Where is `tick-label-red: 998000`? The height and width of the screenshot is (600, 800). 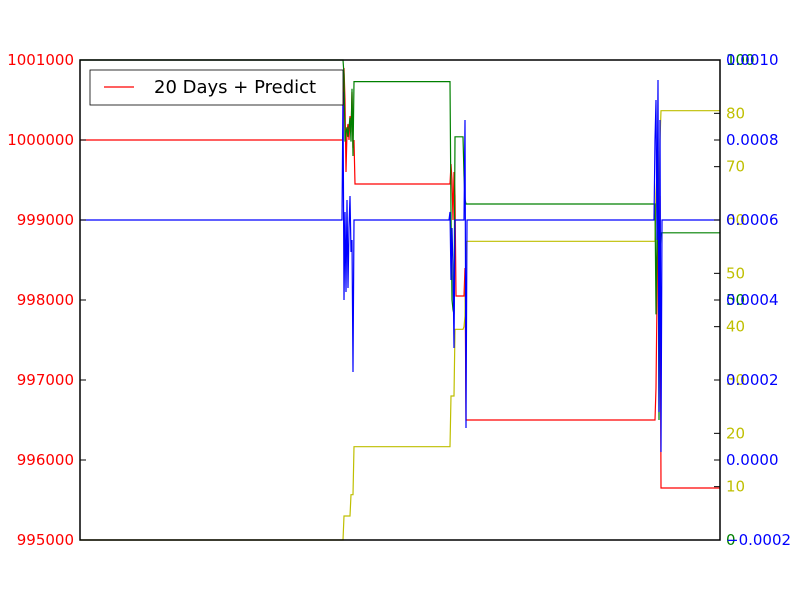
tick-label-red: 998000 is located at coordinates (45, 300).